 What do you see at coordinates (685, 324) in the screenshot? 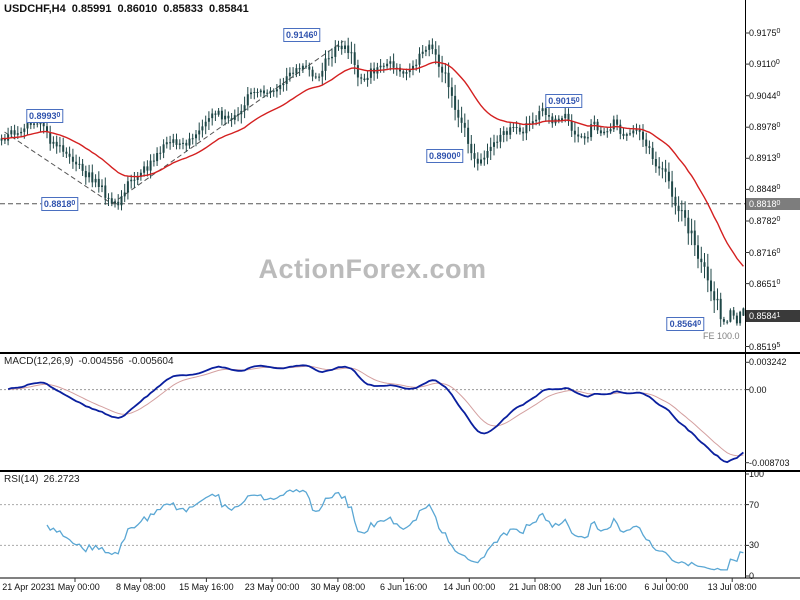
I see `price-annotation: 0.85640` at bounding box center [685, 324].